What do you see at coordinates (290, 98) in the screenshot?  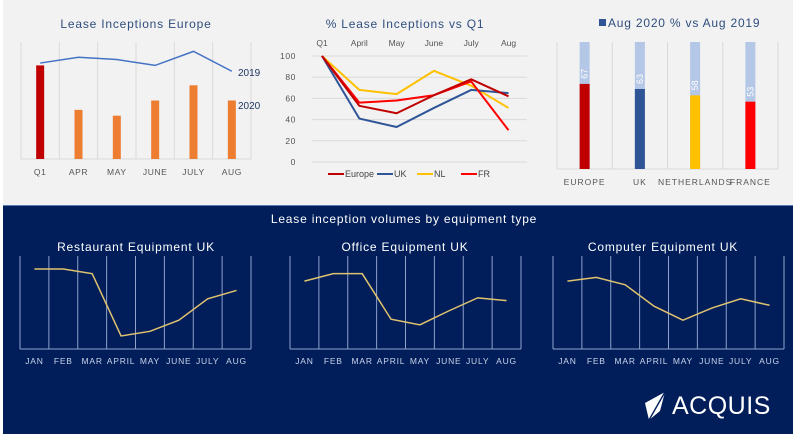 I see `y-tick-label: 60` at bounding box center [290, 98].